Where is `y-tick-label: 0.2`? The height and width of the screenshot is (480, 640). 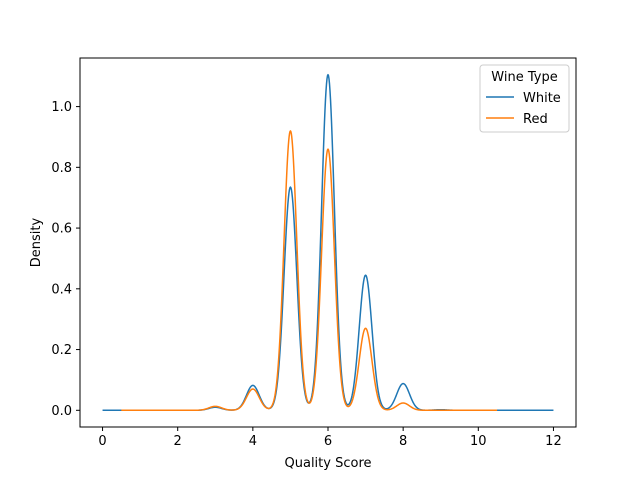 y-tick-label: 0.2 is located at coordinates (61, 350).